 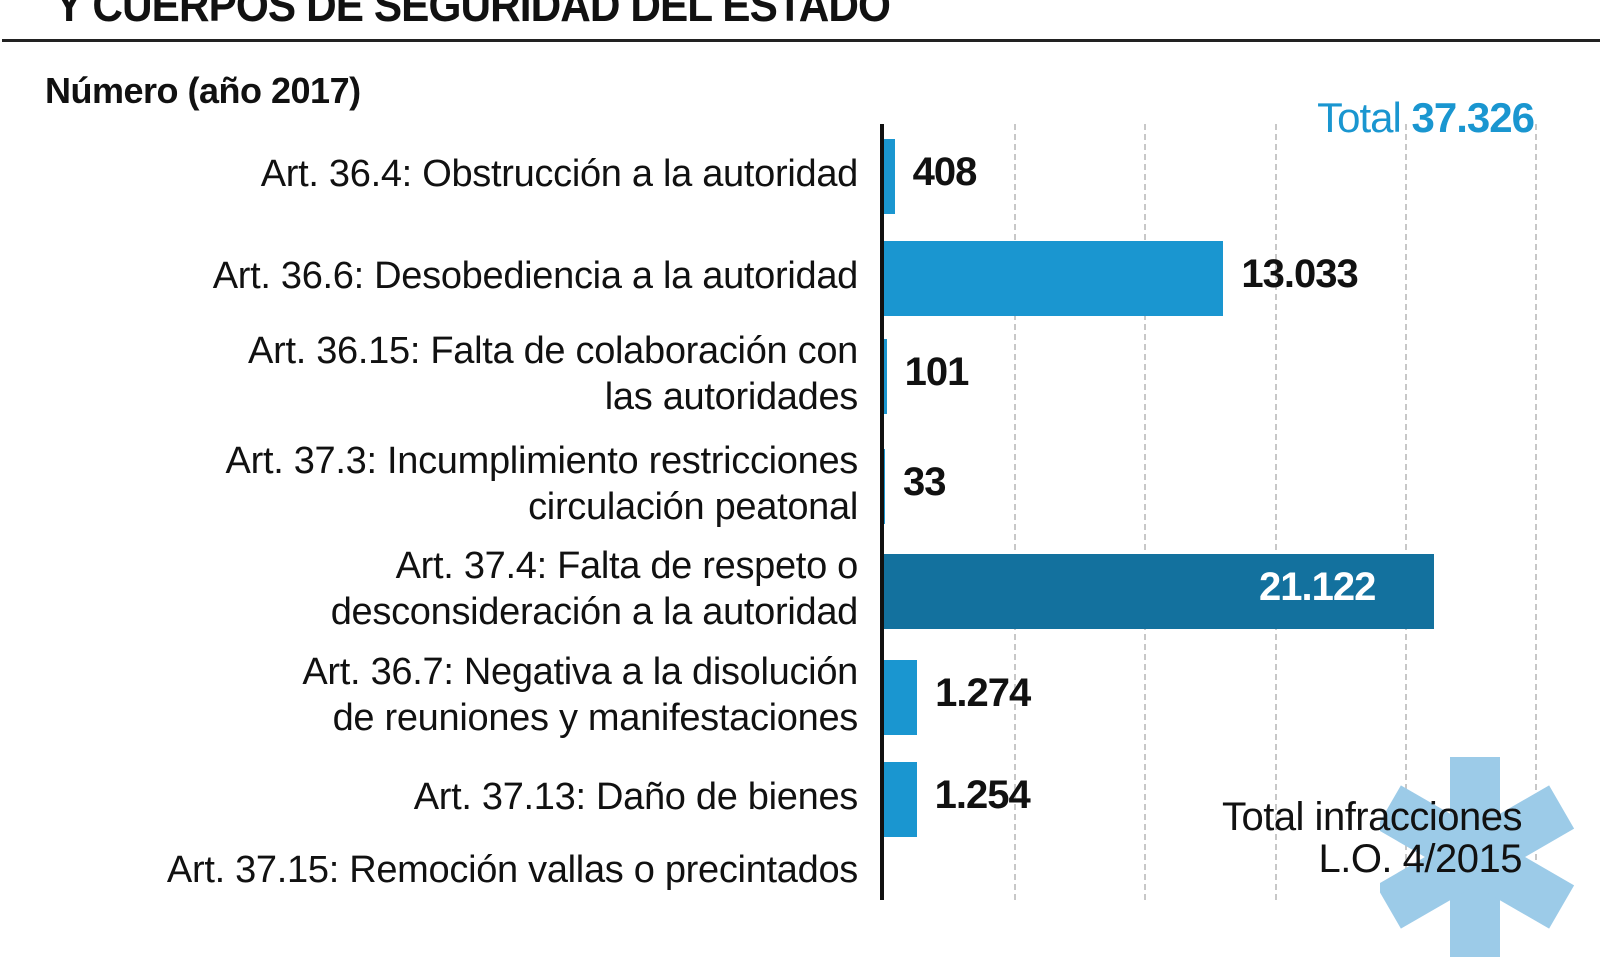 I want to click on total-label: Total, so click(x=1359, y=117).